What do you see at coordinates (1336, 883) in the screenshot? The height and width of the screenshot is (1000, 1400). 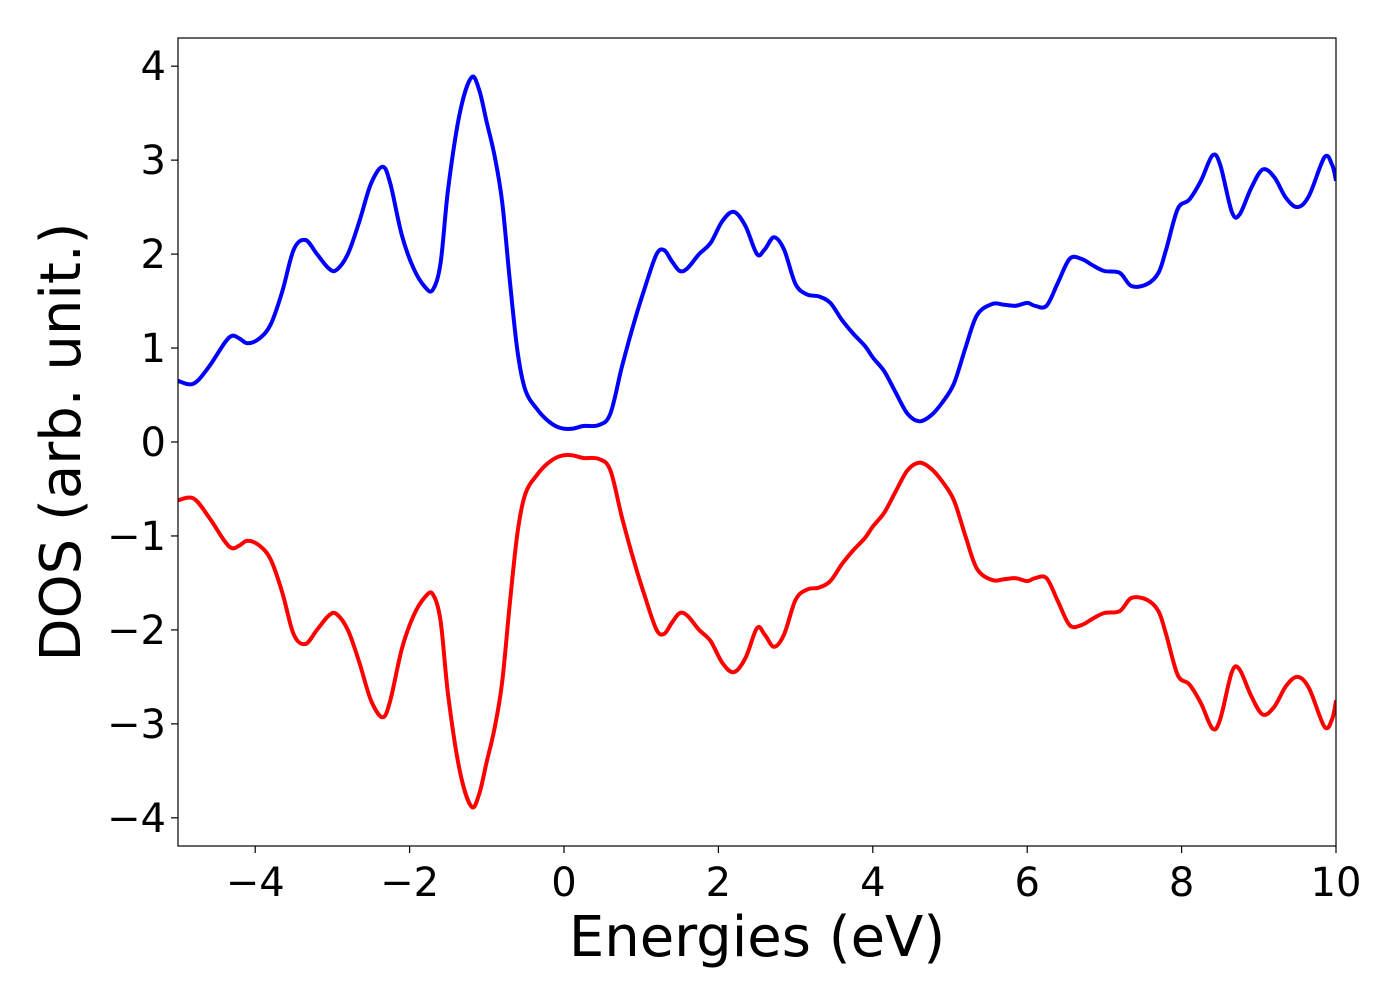 I see `x-tick-label: 10` at bounding box center [1336, 883].